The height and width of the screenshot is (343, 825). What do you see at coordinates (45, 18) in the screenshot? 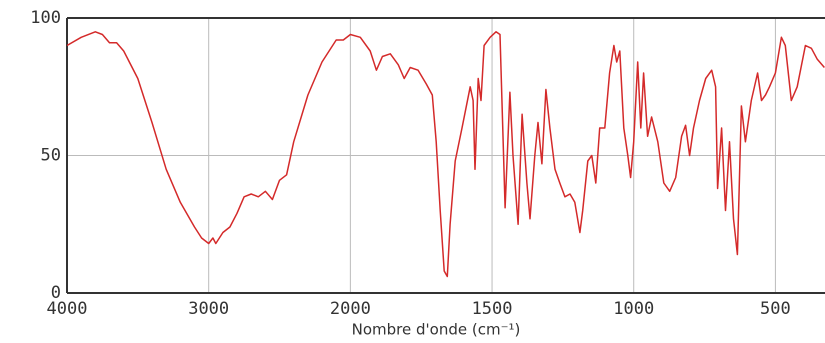
I see `y-tick-label: 100` at bounding box center [45, 18].